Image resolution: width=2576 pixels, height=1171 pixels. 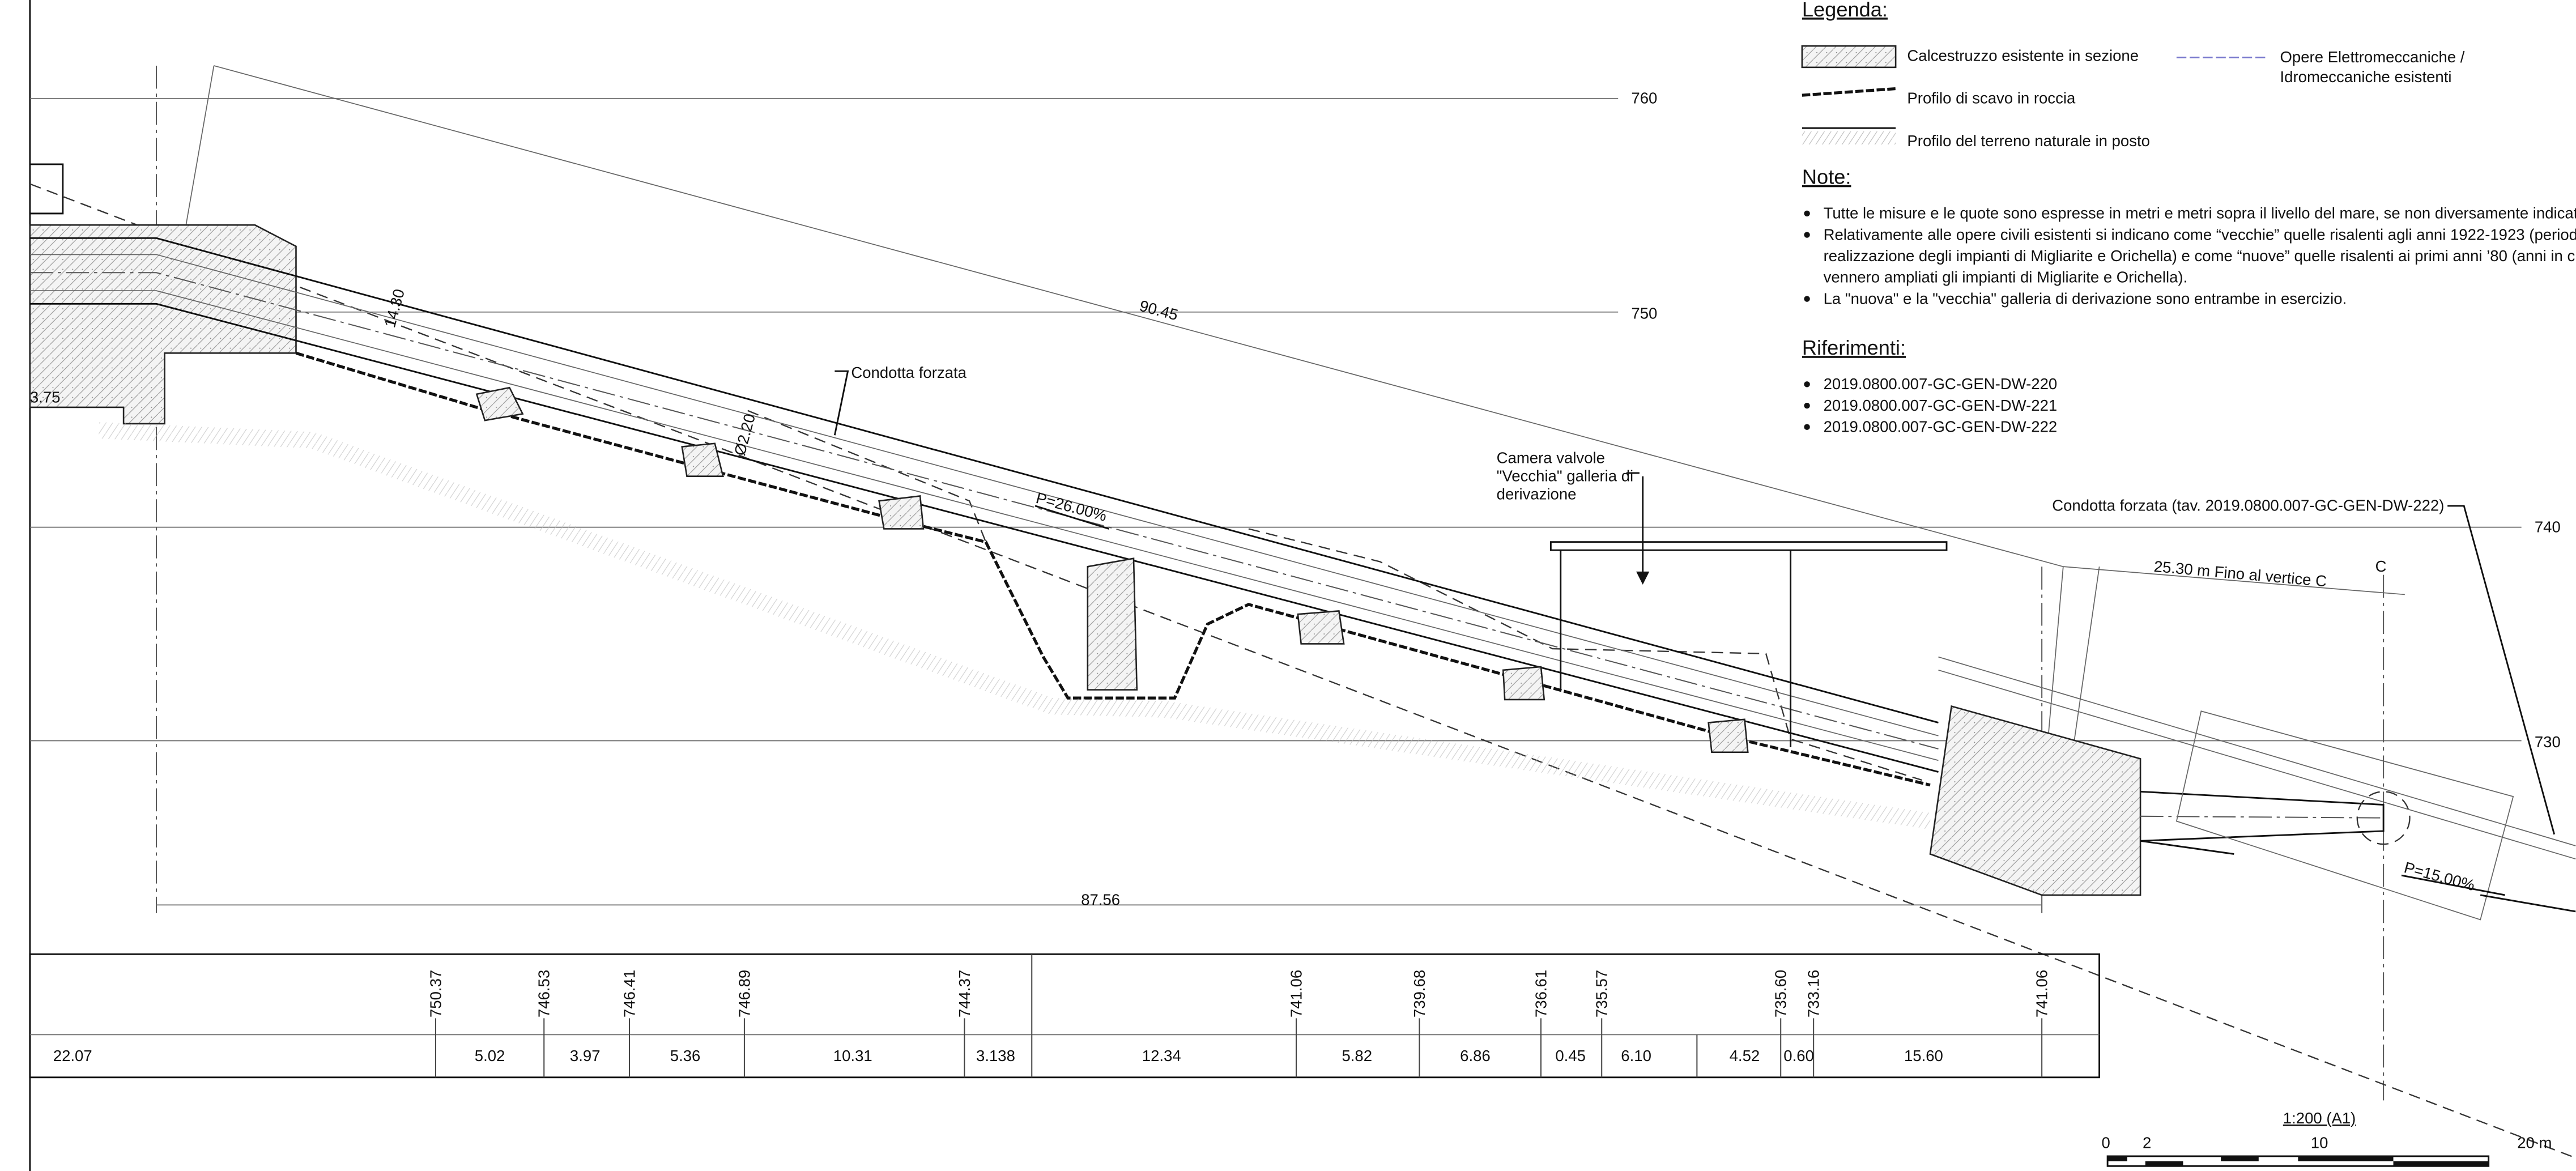 I want to click on distance-cell: 4.52, so click(x=1745, y=1055).